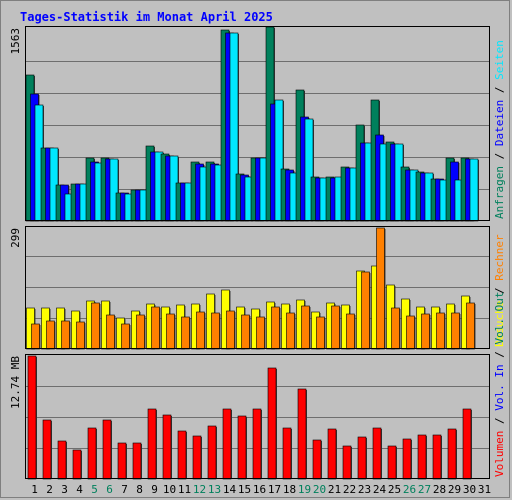 Image resolution: width=512 pixels, height=500 pixels. What do you see at coordinates (499, 257) in the screenshot?
I see `legend-item-rechner: Rechner` at bounding box center [499, 257].